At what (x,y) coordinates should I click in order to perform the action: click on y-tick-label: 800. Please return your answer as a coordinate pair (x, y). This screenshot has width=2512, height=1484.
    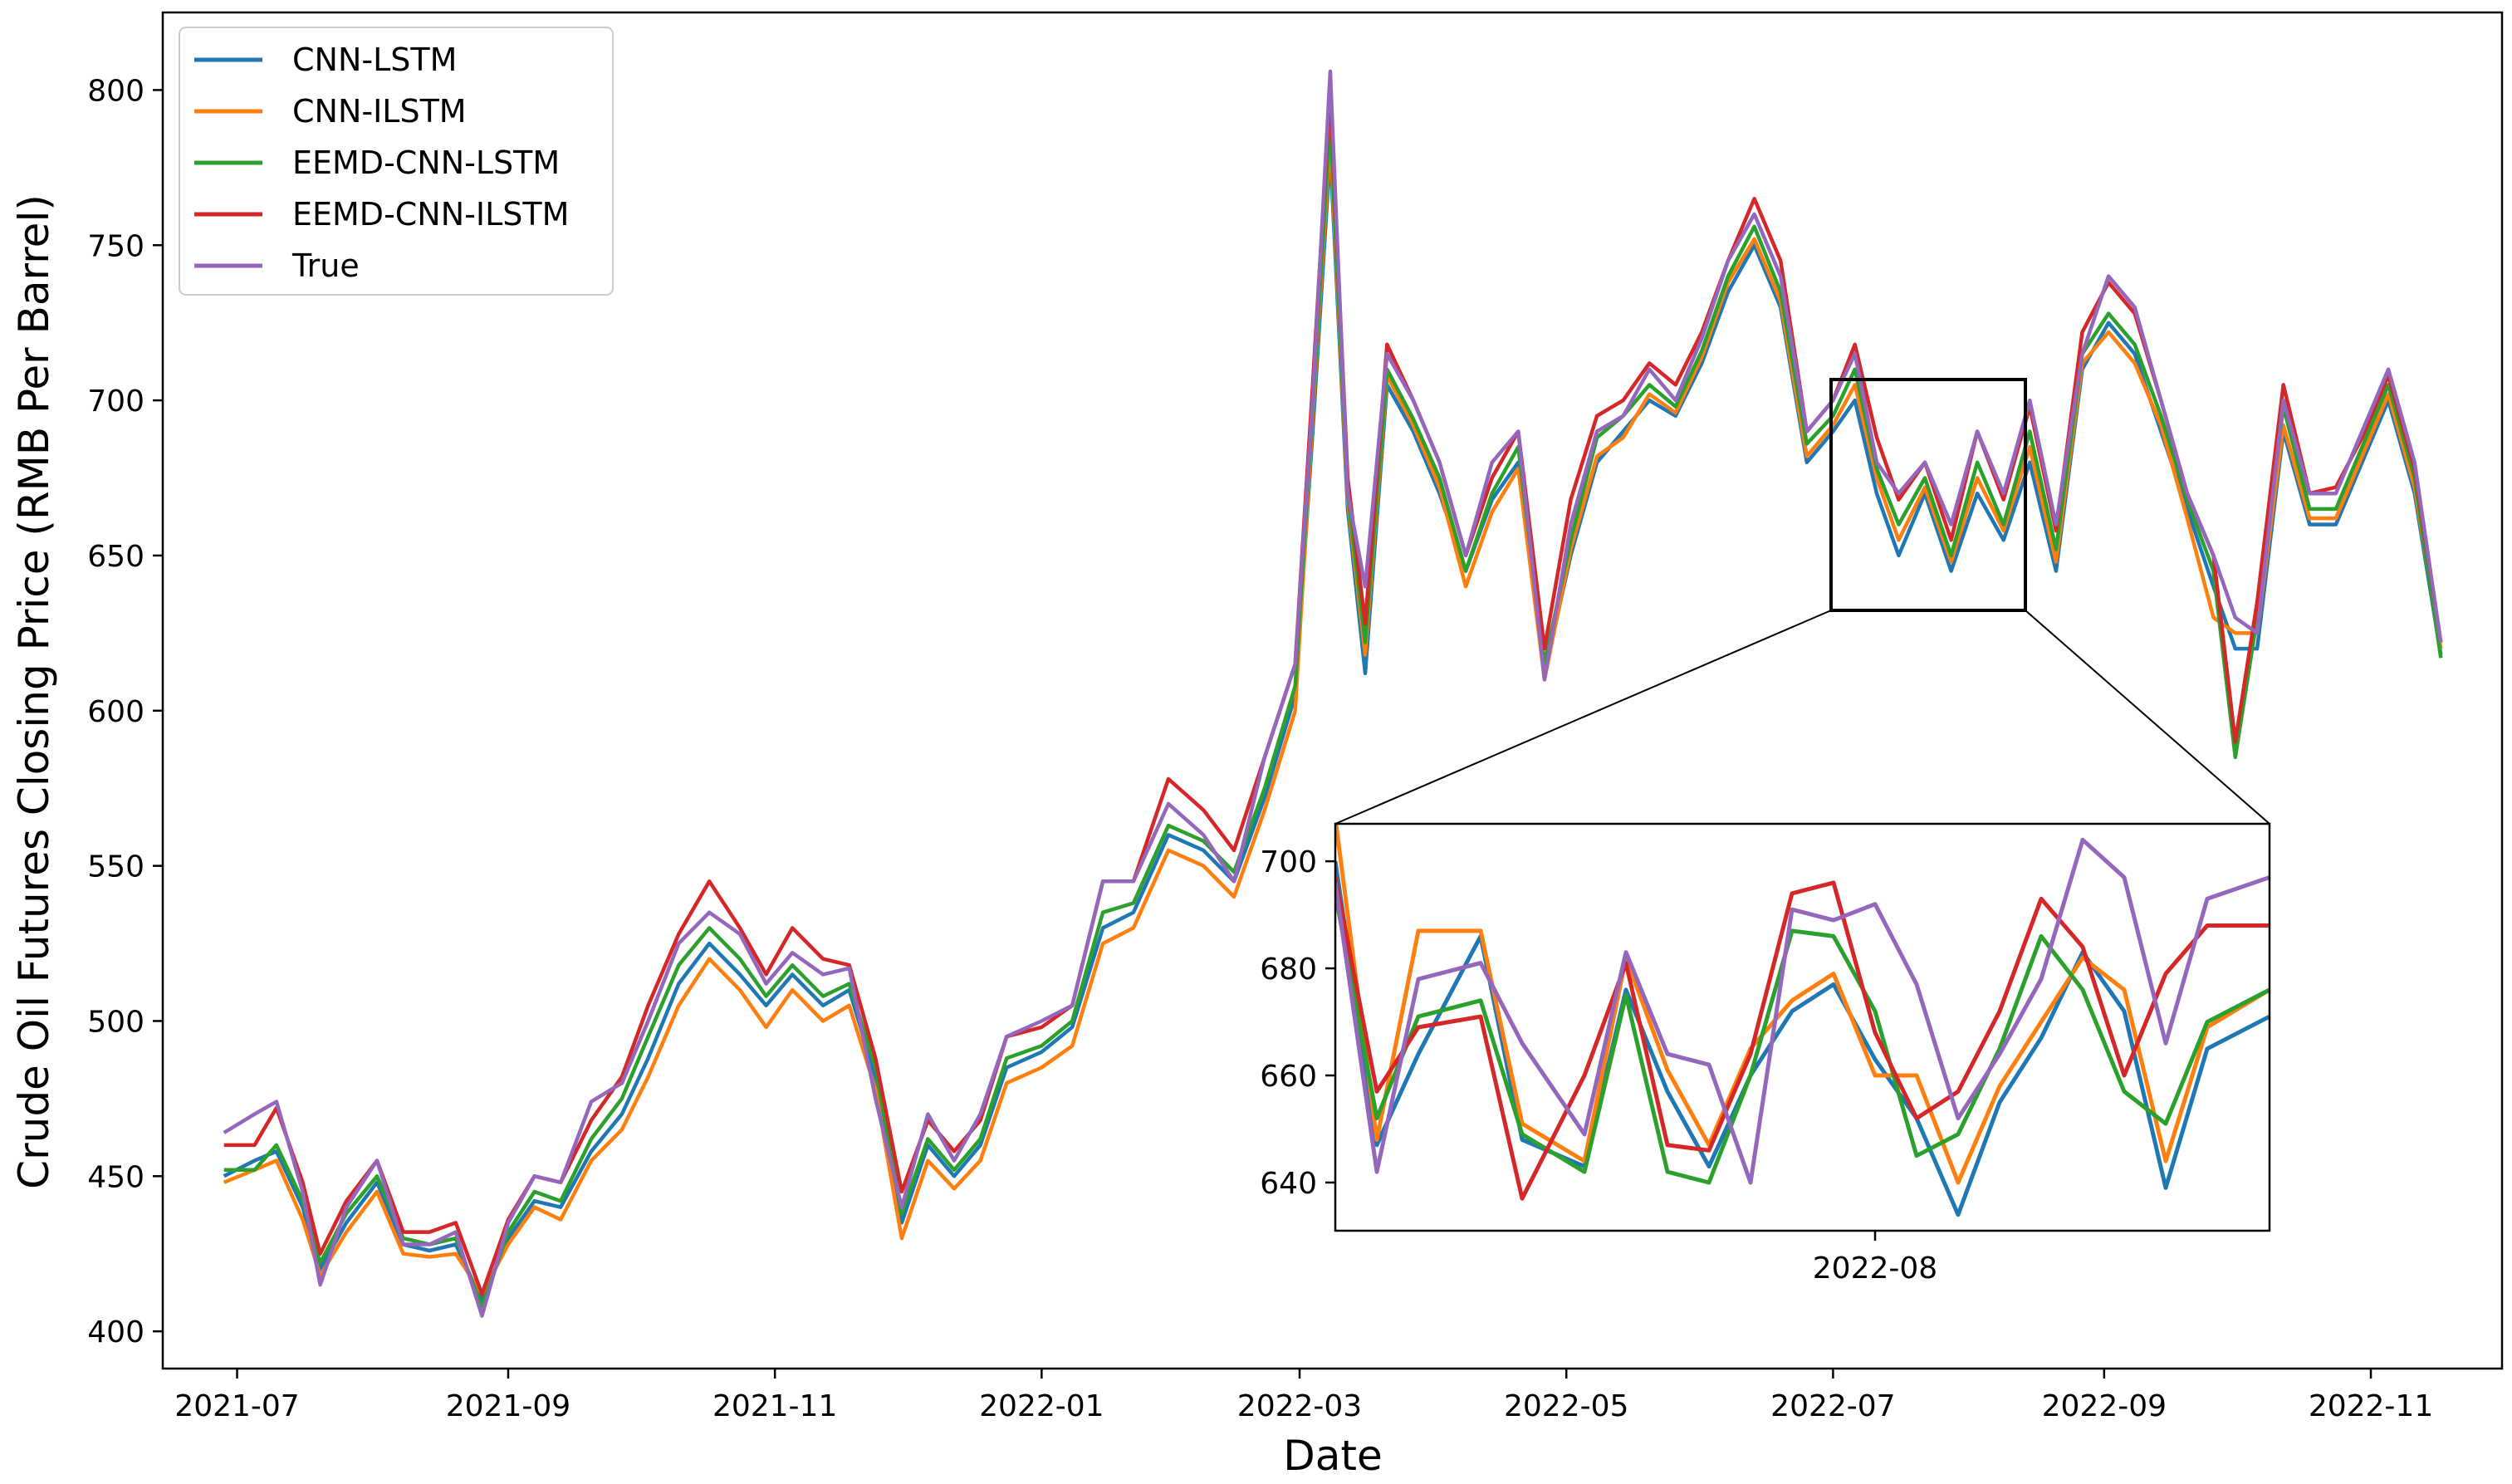
    Looking at the image, I should click on (115, 91).